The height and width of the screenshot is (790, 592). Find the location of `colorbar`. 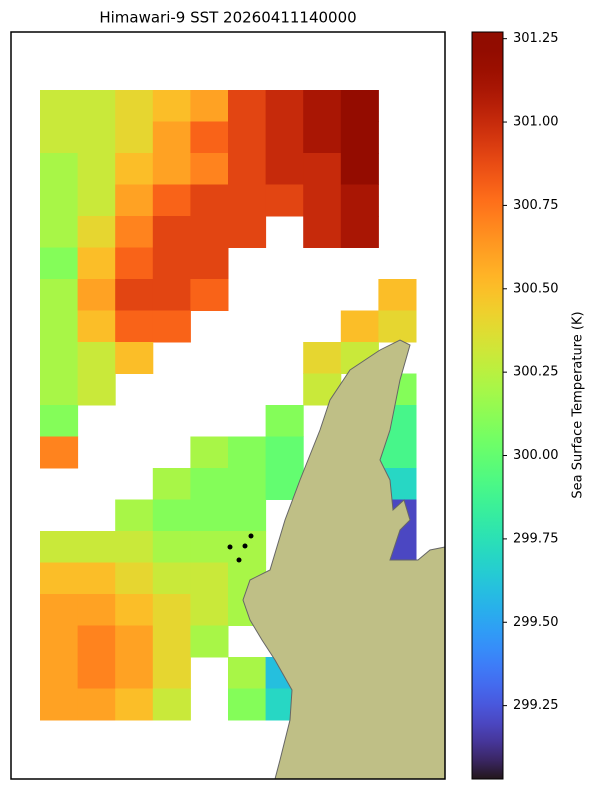

colorbar is located at coordinates (487, 405).